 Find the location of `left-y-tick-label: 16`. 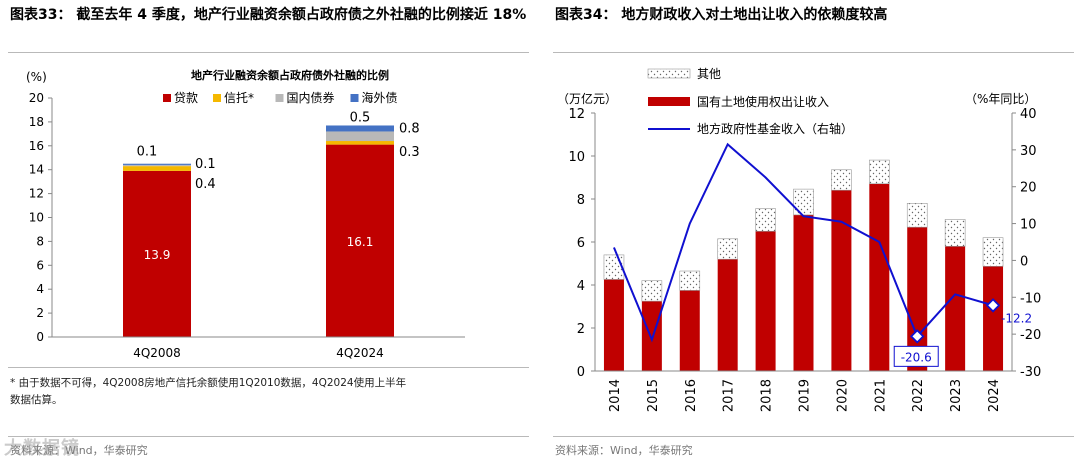

left-y-tick-label: 16 is located at coordinates (36, 146).